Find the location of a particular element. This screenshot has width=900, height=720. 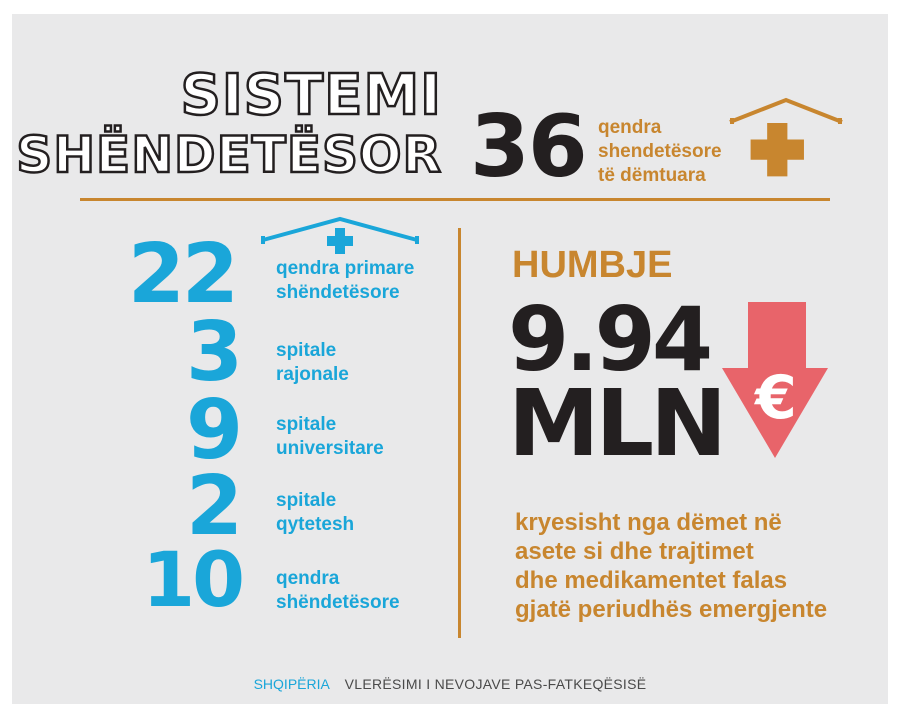

damaged-label-line: qendra is located at coordinates (630, 127).